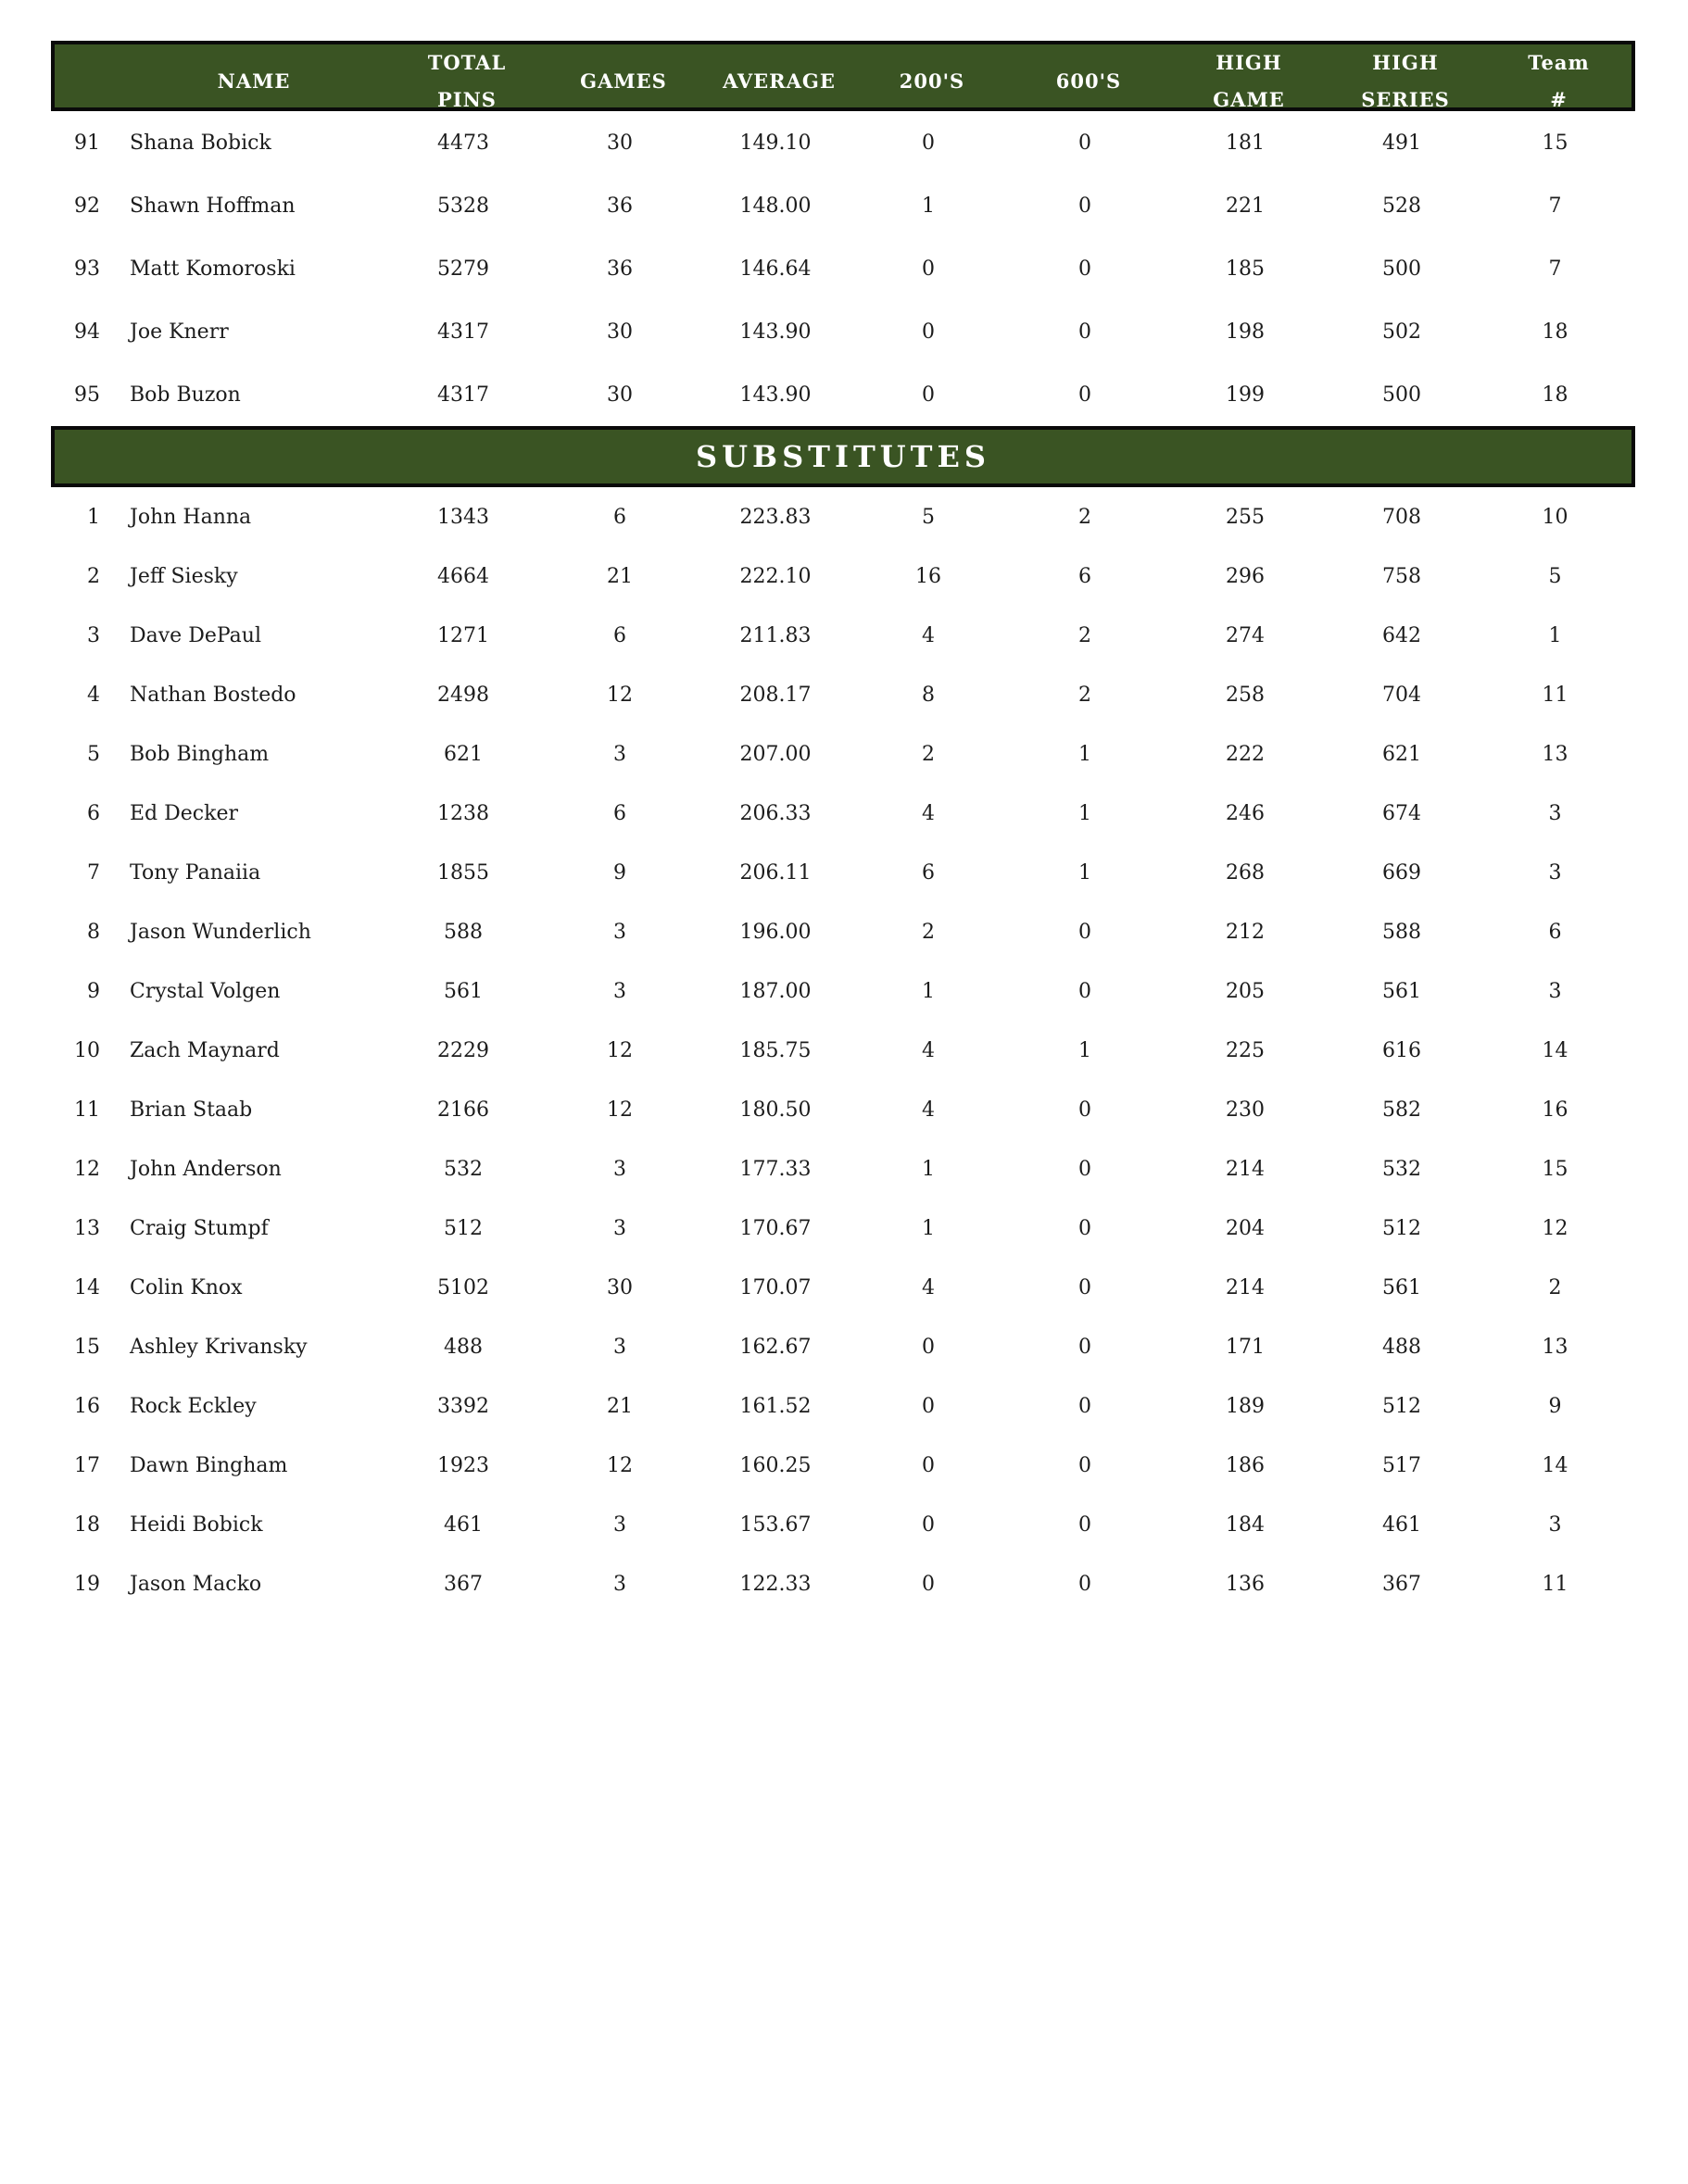  What do you see at coordinates (1401, 143) in the screenshot?
I see `high-series-cell: 491` at bounding box center [1401, 143].